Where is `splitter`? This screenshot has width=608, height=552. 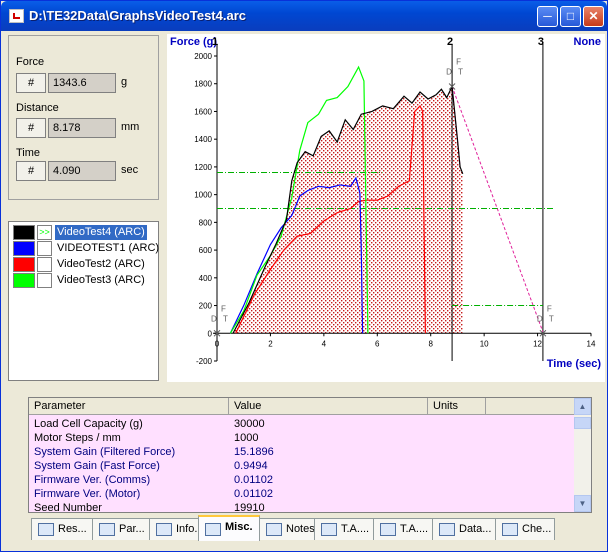
splitter is located at coordinates (304, 388).